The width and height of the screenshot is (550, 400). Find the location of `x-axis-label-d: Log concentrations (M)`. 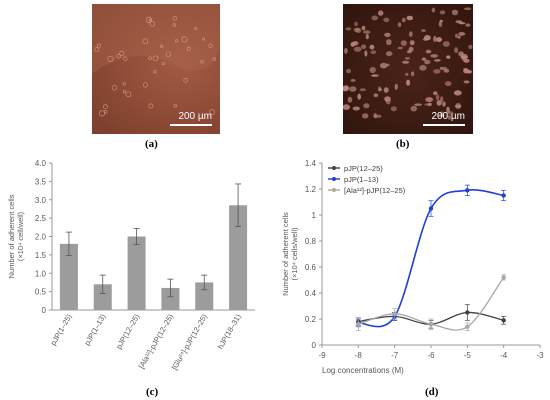

x-axis-label-d: Log concentrations (M) is located at coordinates (363, 370).